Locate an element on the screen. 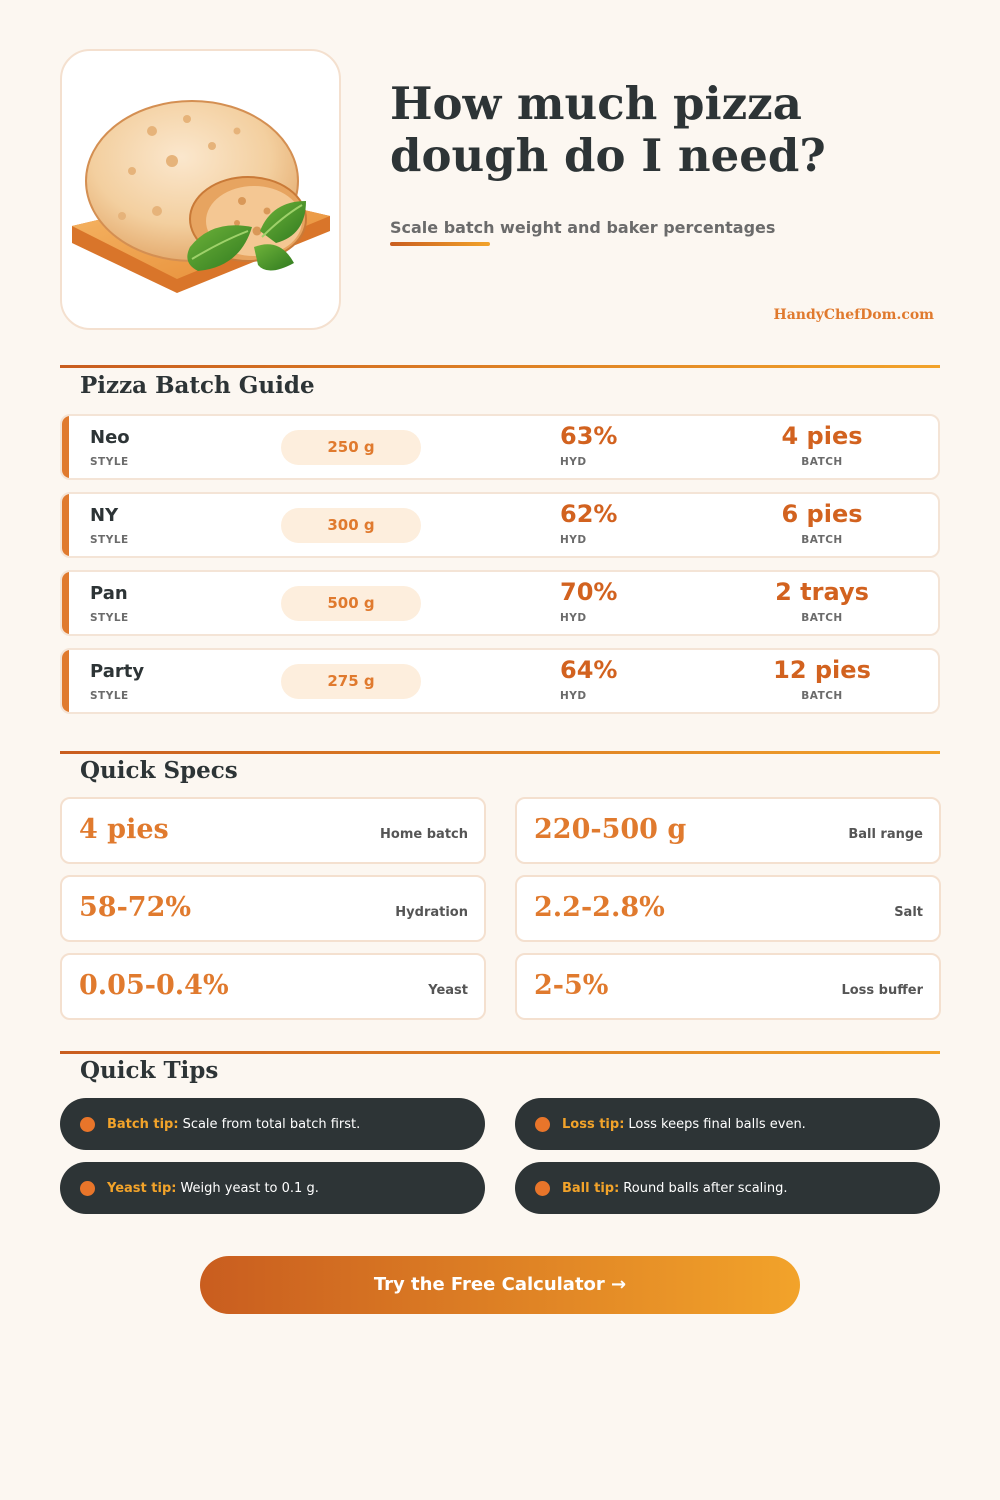 The height and width of the screenshot is (1500, 1000). site-link: HandyChefDom.com is located at coordinates (854, 315).